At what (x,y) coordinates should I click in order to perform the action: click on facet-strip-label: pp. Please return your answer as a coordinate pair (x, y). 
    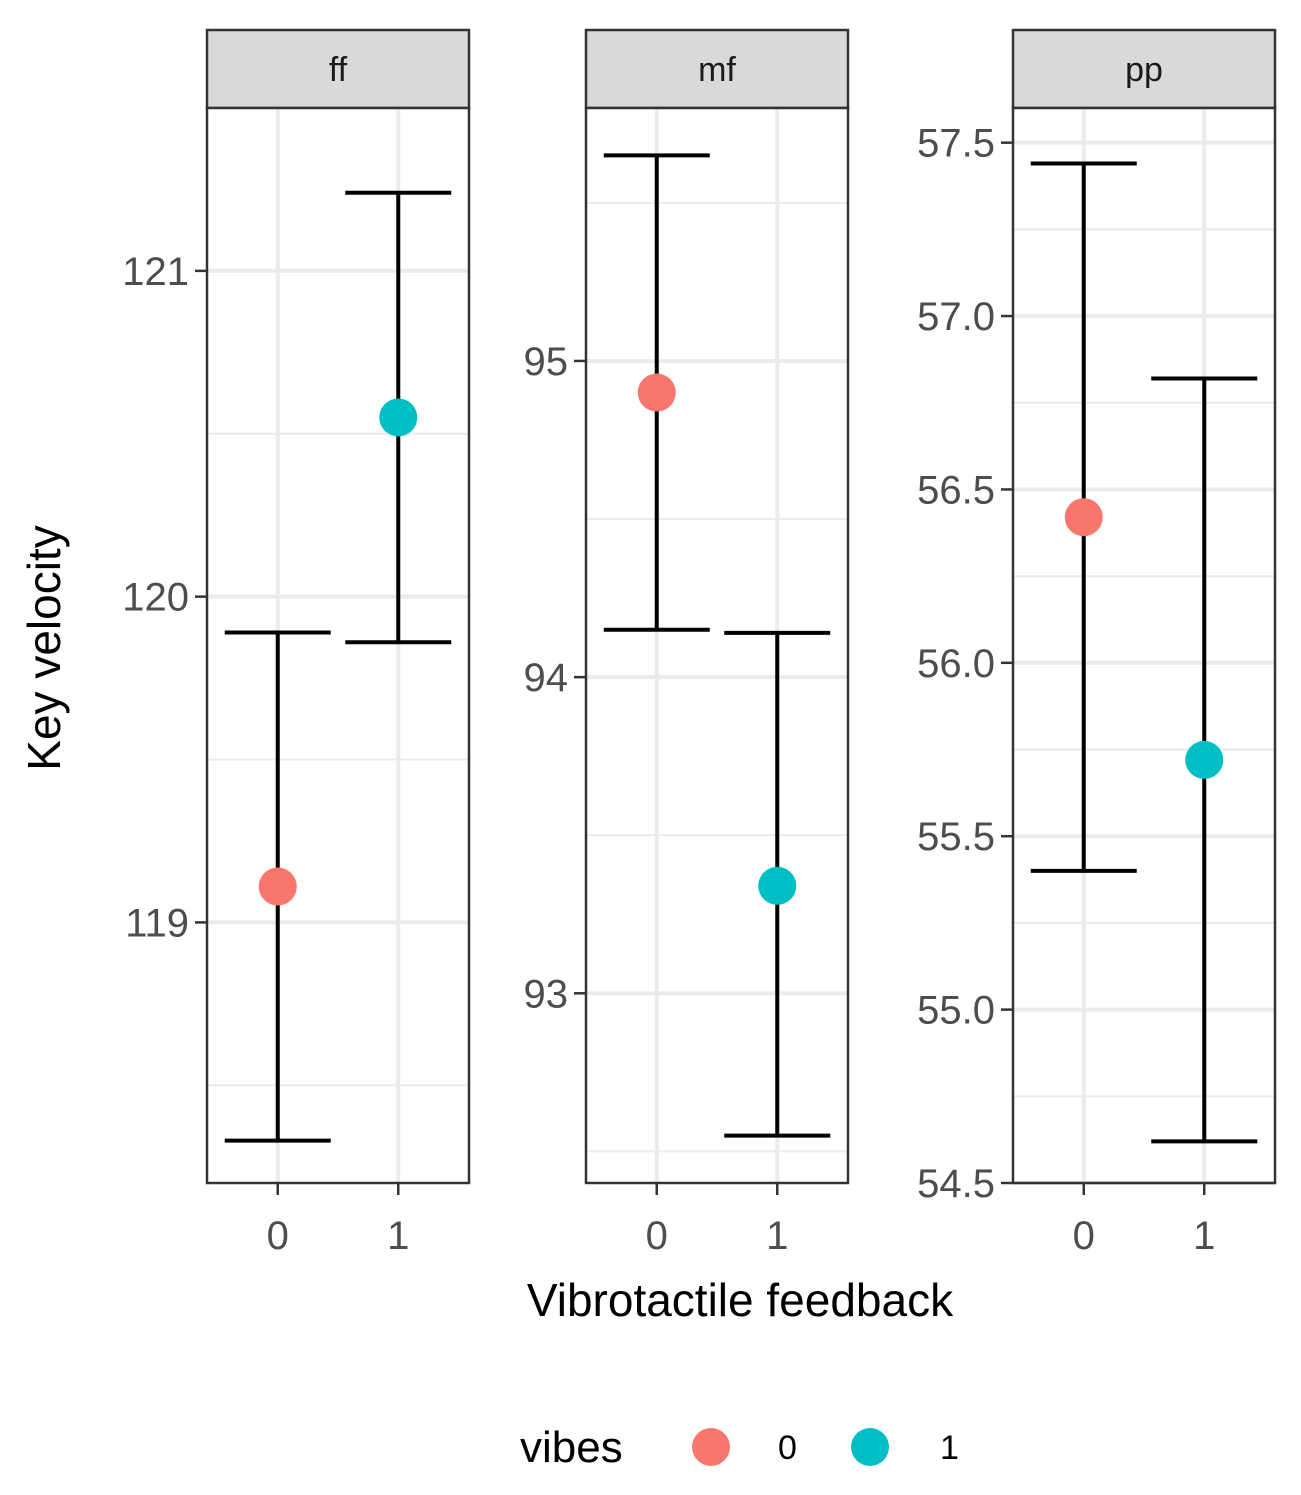
    Looking at the image, I should click on (1144, 70).